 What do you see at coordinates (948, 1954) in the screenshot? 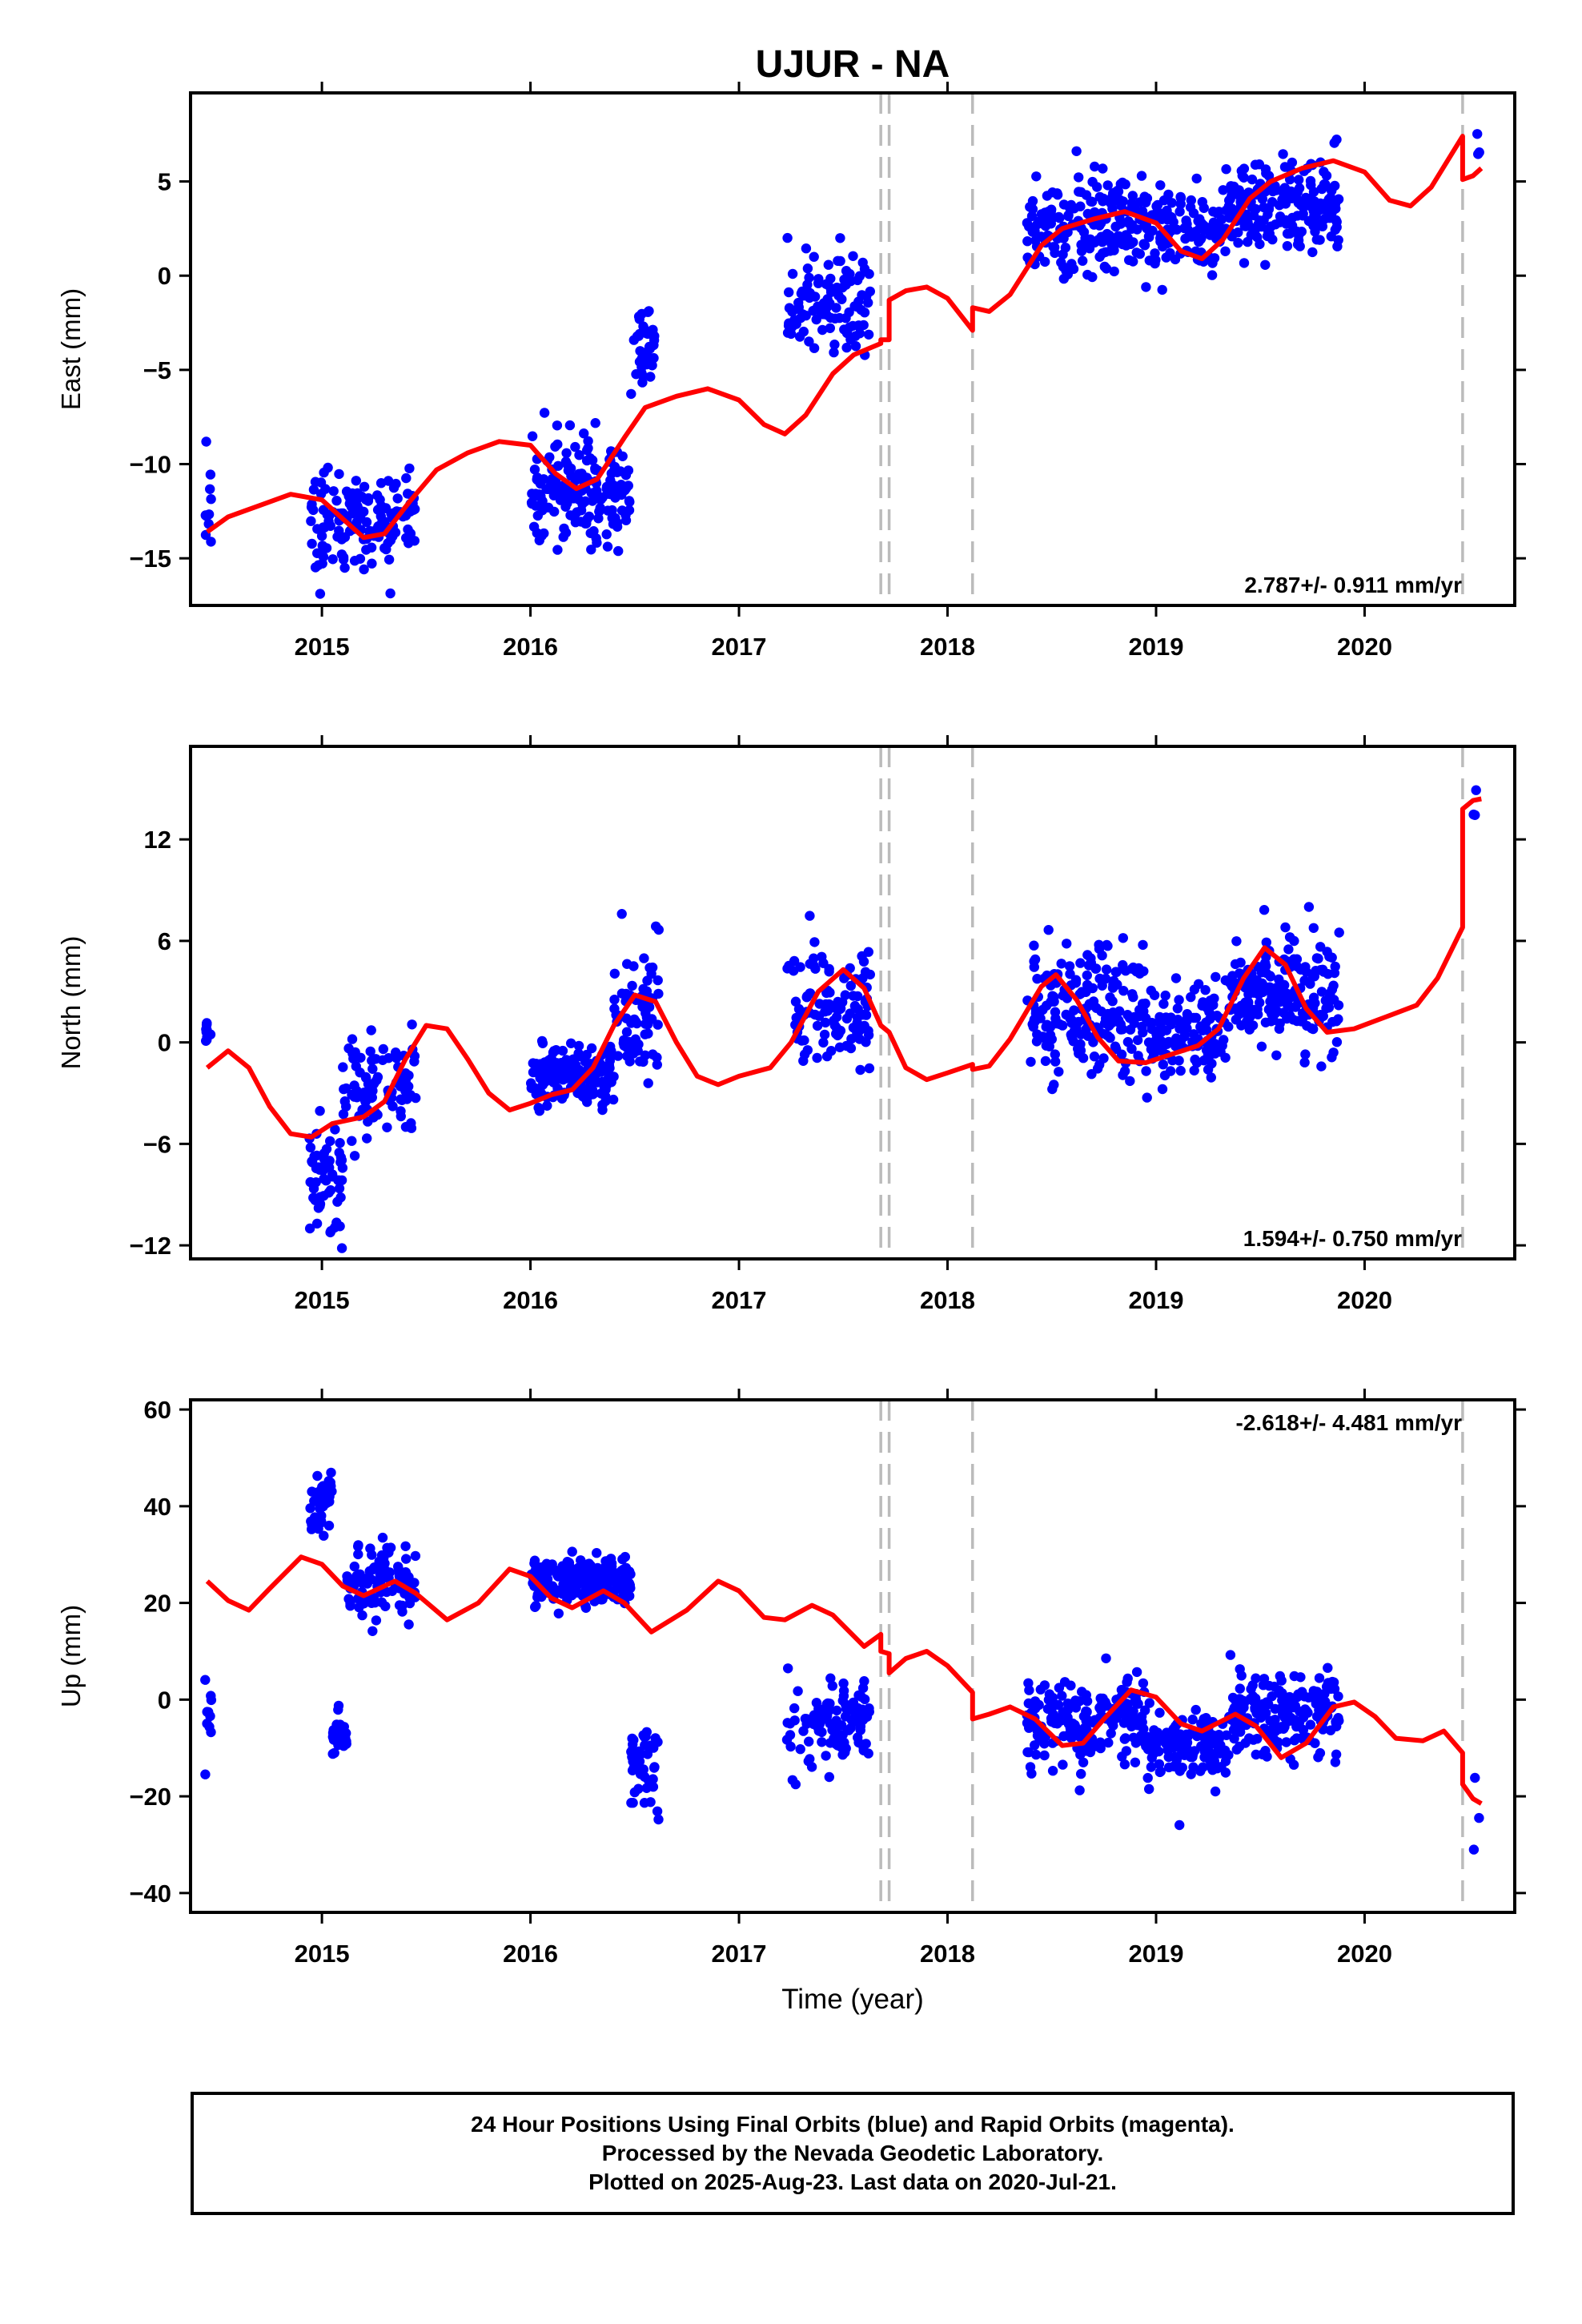
I see `up-x-tick-label: 2018` at bounding box center [948, 1954].